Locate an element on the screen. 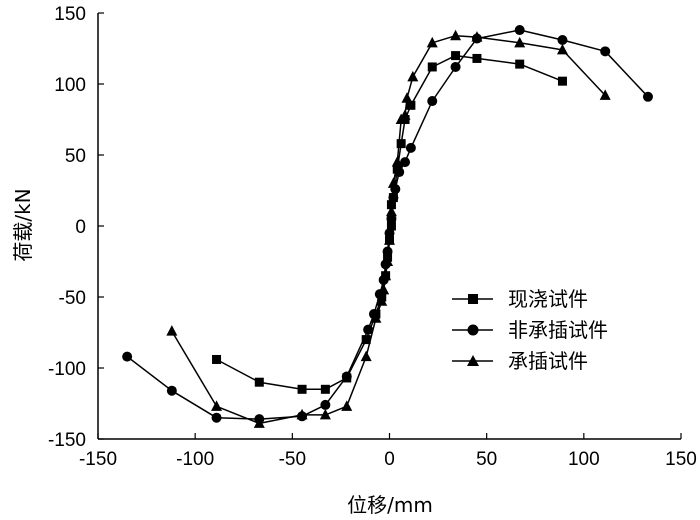 Image resolution: width=700 pixels, height=520 pixels. y-axis-title: 荷载/kN is located at coordinates (23, 224).